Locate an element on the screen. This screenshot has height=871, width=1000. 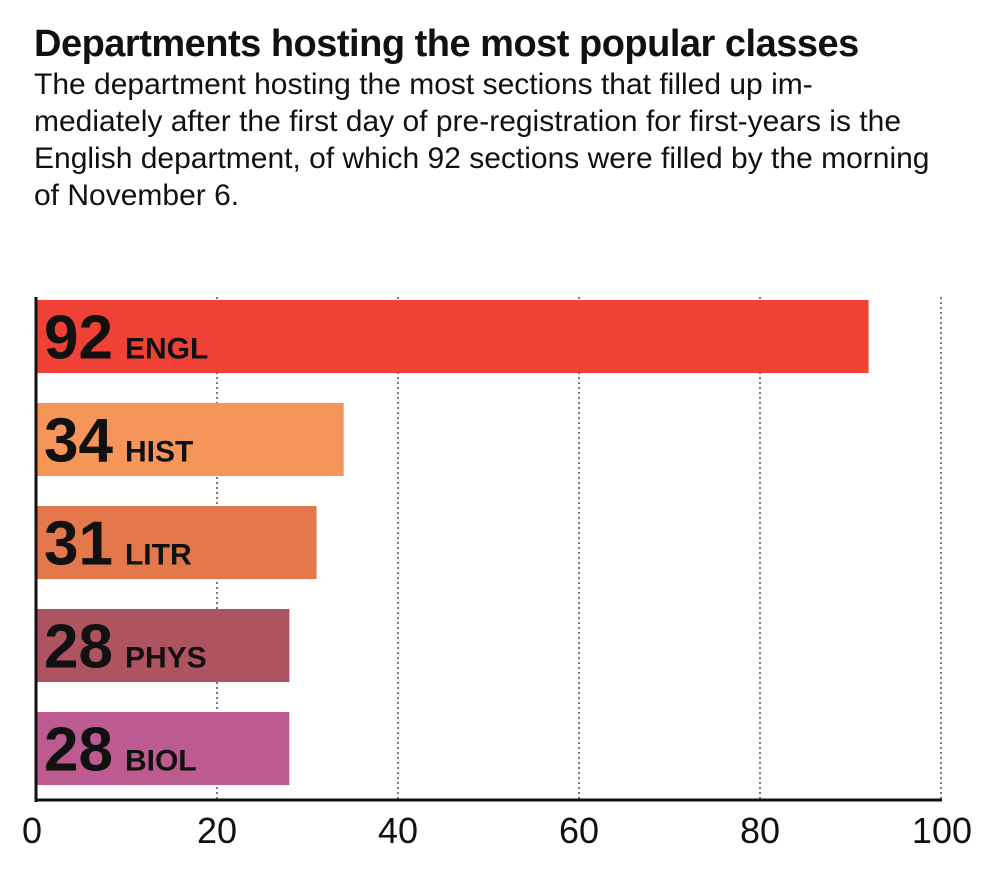
bar-hist is located at coordinates (190, 439).